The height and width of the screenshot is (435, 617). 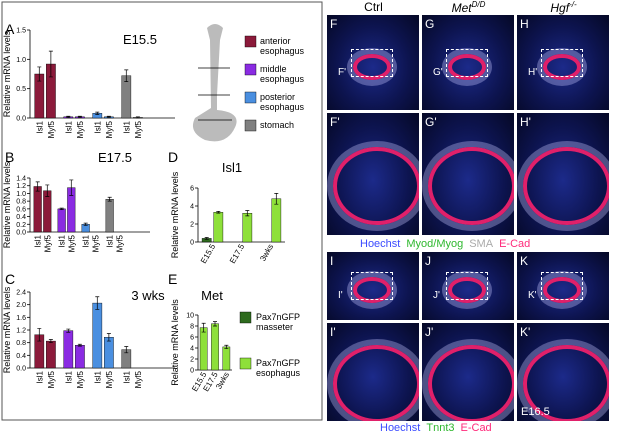 I want to click on panel-letter-box: G', so click(x=431, y=122).